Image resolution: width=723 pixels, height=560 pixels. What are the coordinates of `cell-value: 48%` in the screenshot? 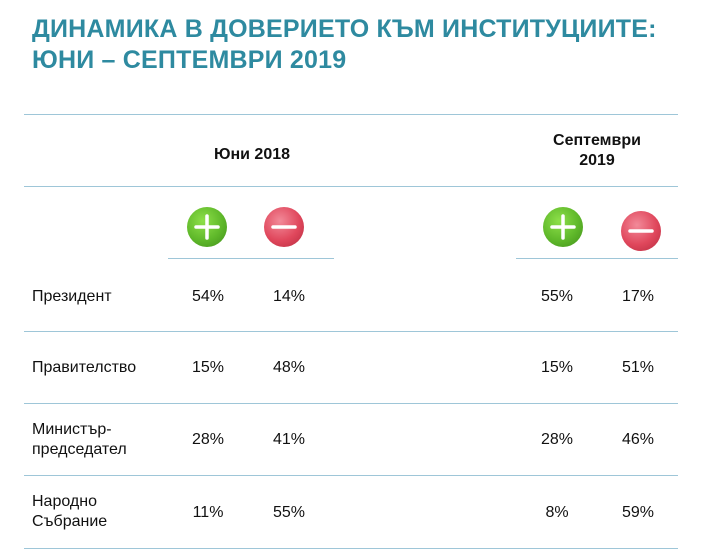 It's located at (289, 367).